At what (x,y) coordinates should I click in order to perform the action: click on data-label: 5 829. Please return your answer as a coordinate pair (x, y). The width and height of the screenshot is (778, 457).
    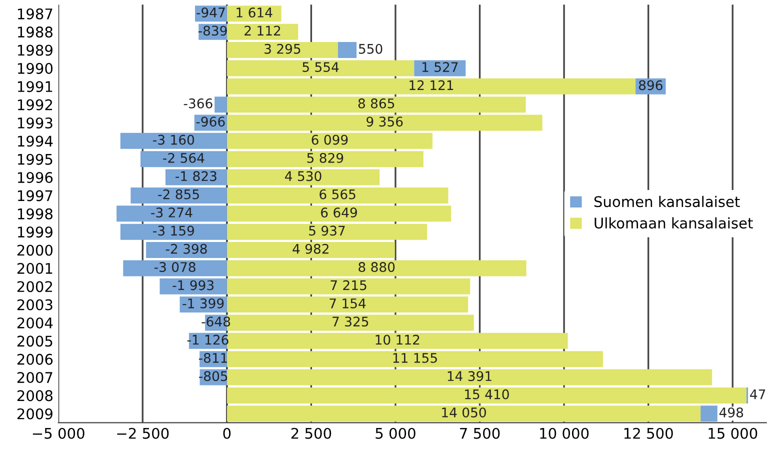
    Looking at the image, I should click on (325, 157).